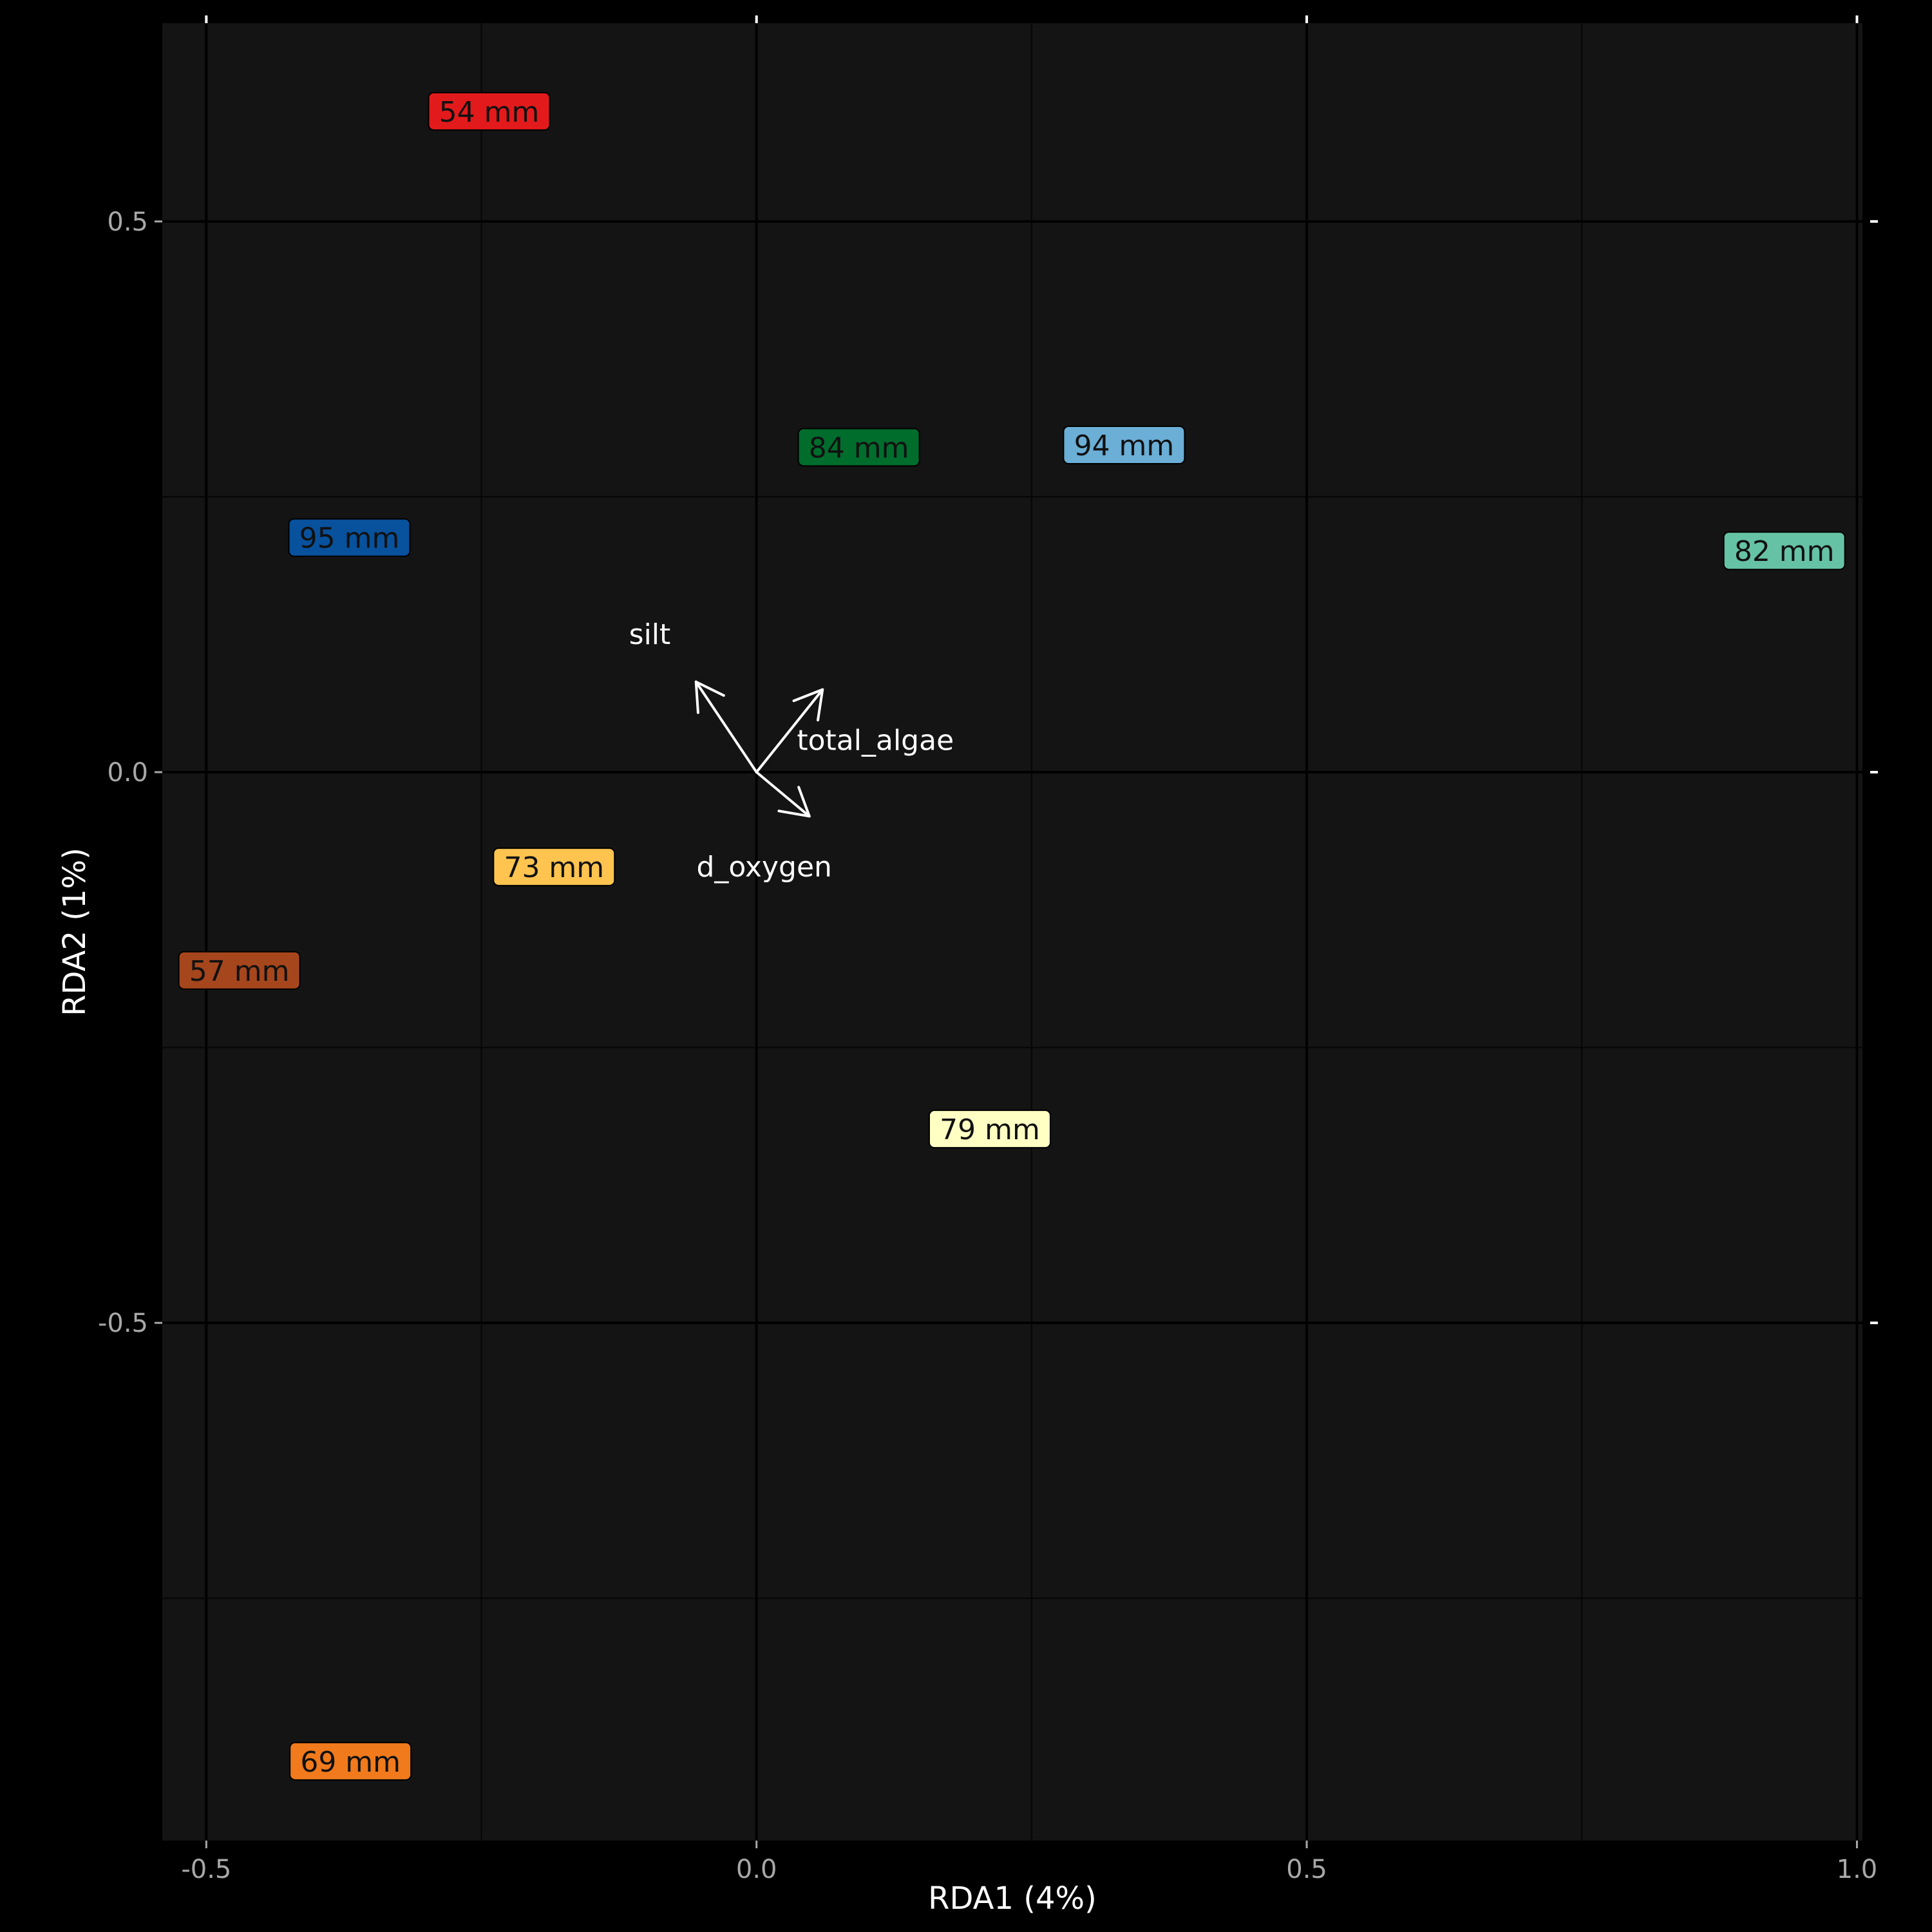 This screenshot has height=1932, width=1932. I want to click on y-tick-label: 0.0, so click(128, 773).